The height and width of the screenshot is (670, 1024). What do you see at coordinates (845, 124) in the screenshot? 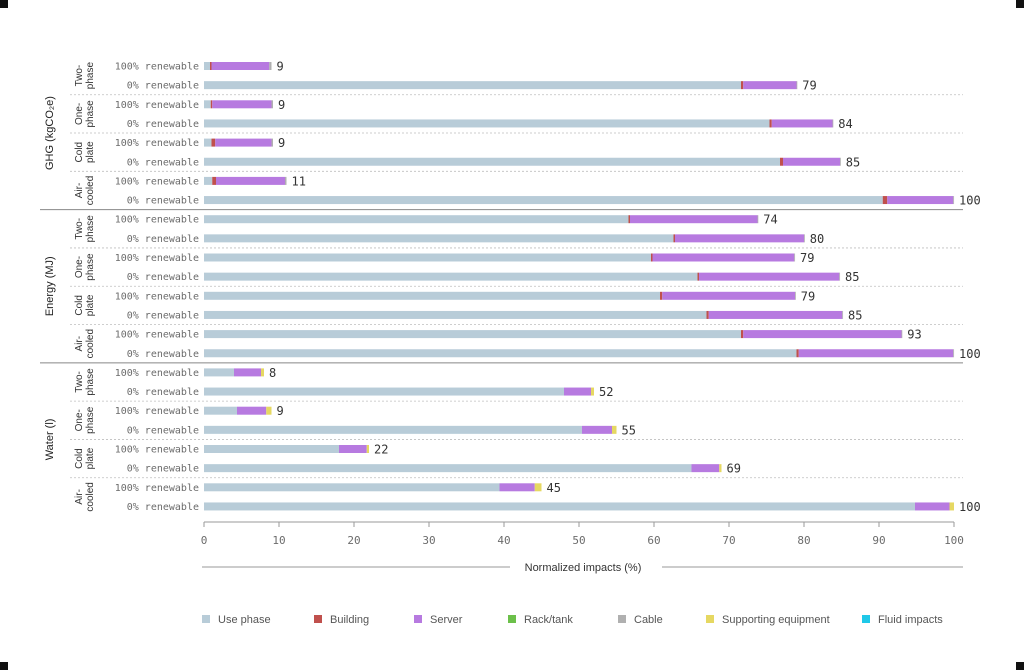
I see `total-value-label: 84` at bounding box center [845, 124].